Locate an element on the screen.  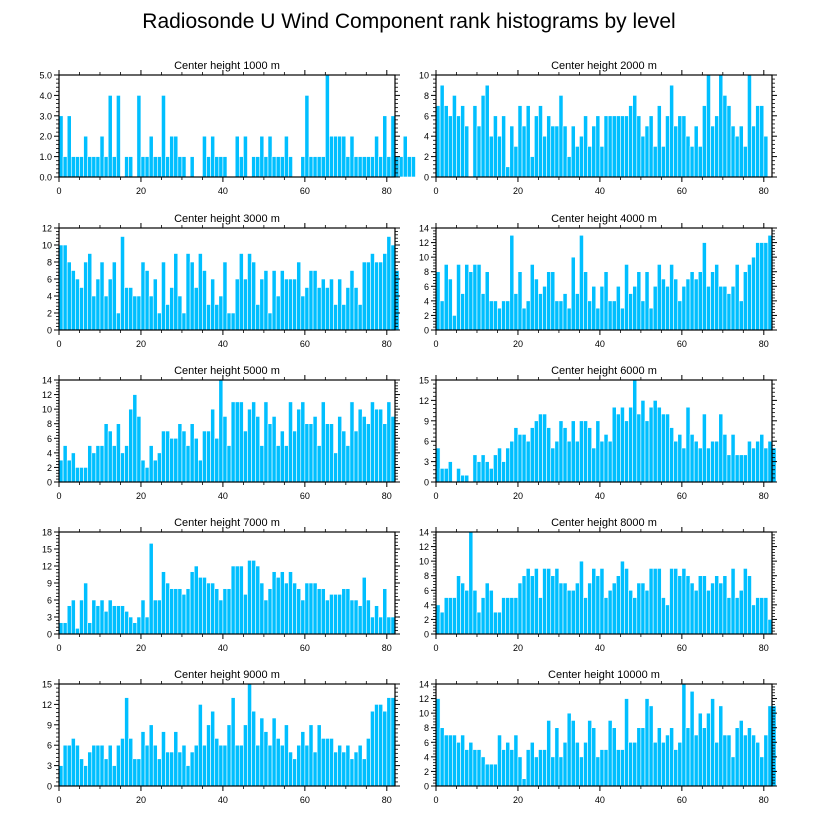
panel-title: Center height 3000 m is located at coordinates (227, 219).